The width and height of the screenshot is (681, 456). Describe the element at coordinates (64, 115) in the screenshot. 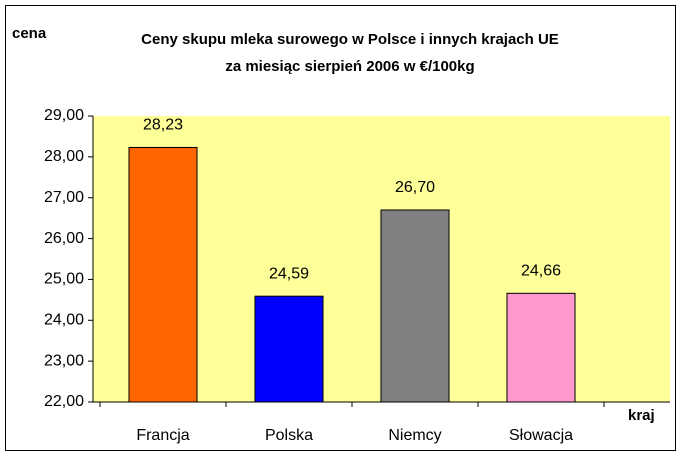

I see `y-tick-label: 29,00` at that location.